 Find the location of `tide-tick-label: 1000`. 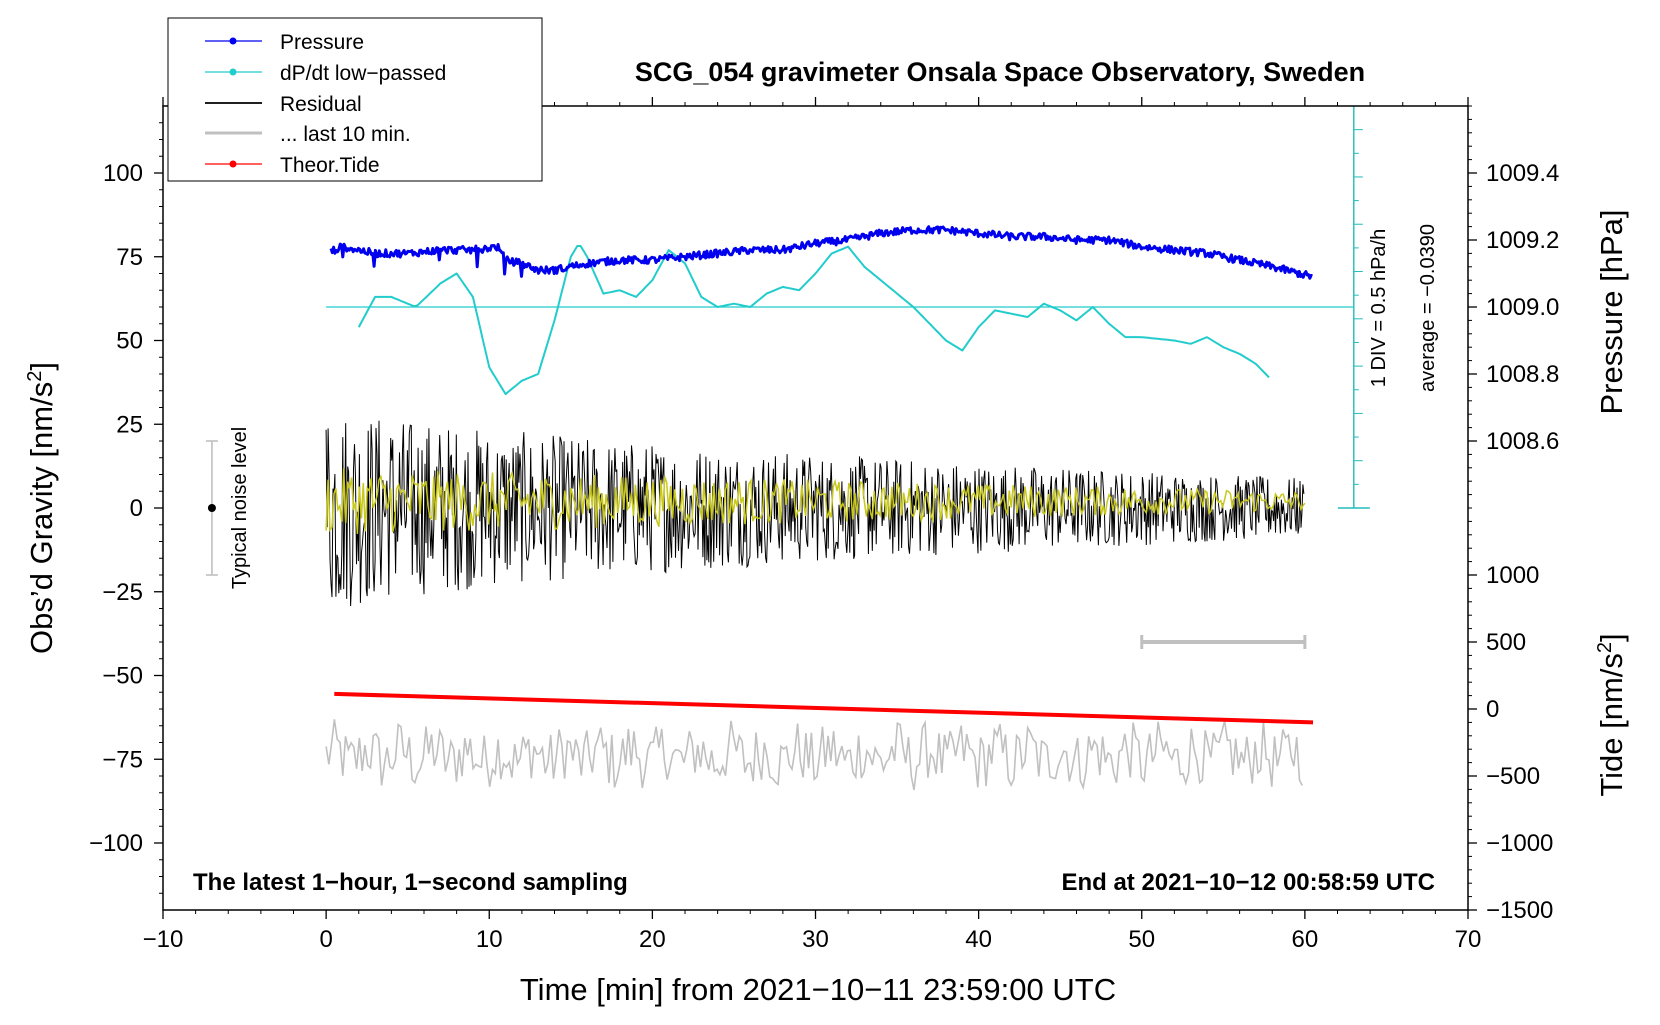

tide-tick-label: 1000 is located at coordinates (1512, 575).